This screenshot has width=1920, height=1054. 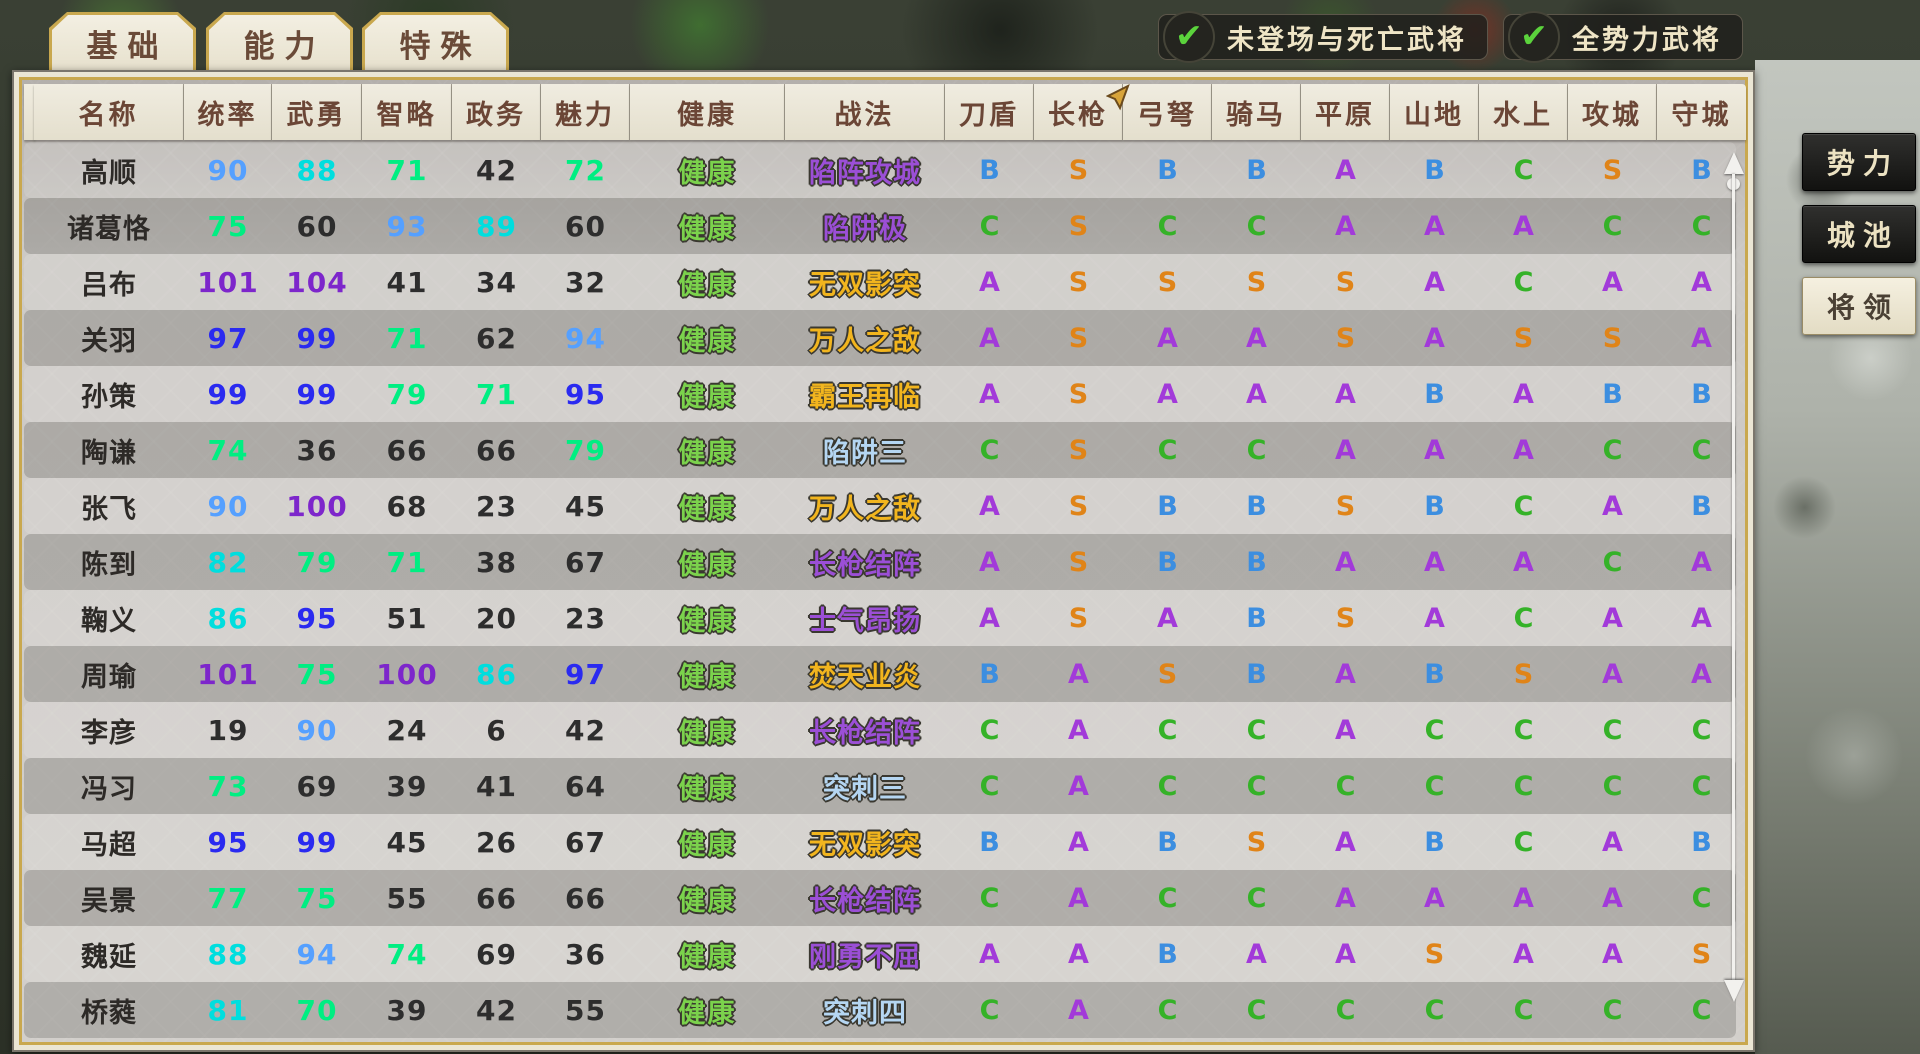 I want to click on table-row: 关羽 97 99 71 62 94 健康 万人之敌 A S A A S A S S A, so click(x=880, y=338).